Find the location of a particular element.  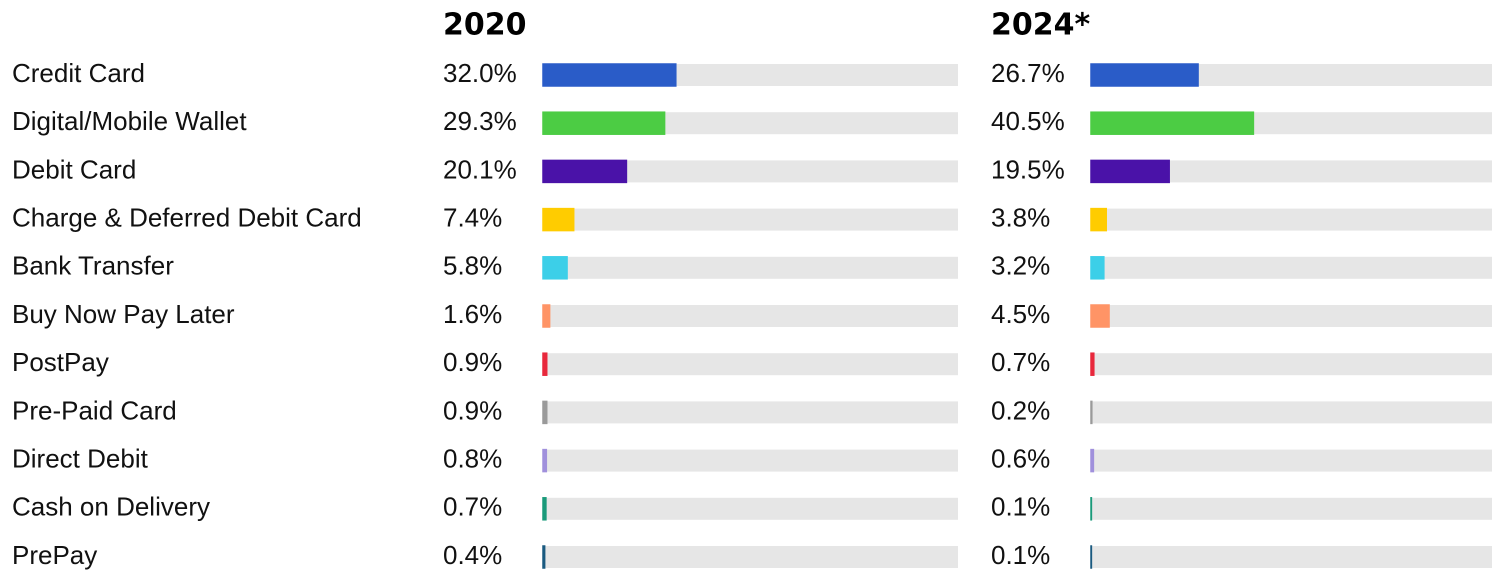

panel-title: 2024* is located at coordinates (1040, 25).